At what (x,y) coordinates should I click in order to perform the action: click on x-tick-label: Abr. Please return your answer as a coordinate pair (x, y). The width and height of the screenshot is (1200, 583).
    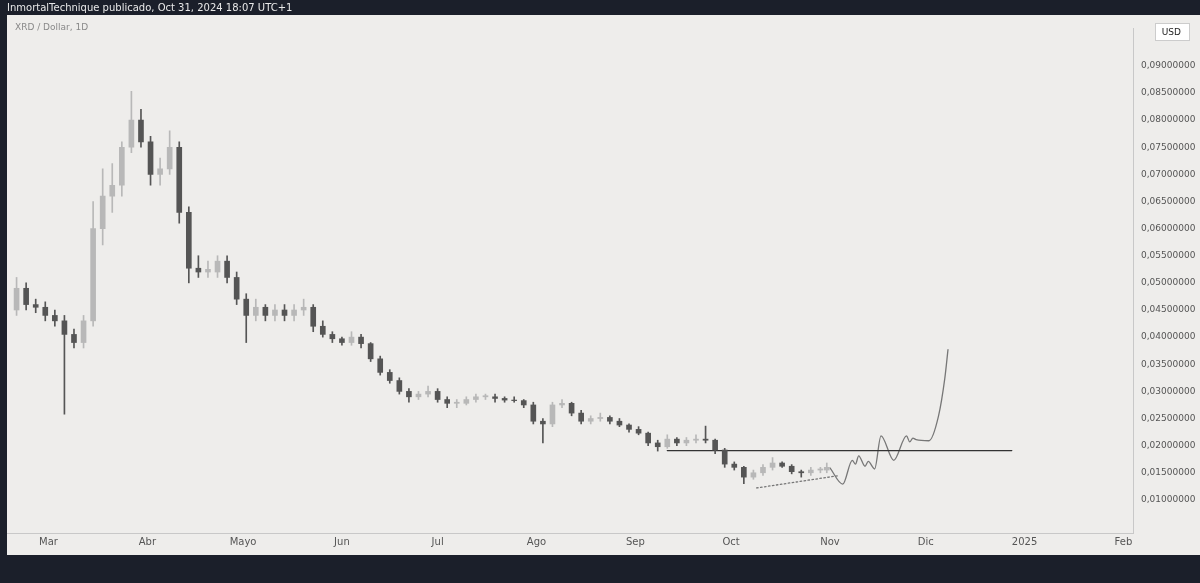
    Looking at the image, I should click on (147, 541).